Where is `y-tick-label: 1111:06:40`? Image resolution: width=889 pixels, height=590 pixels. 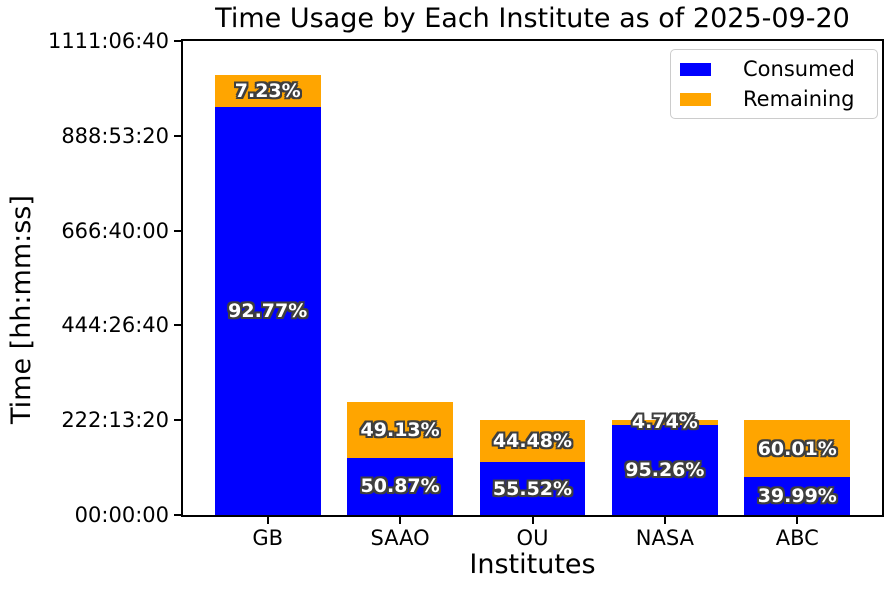 y-tick-label: 1111:06:40 is located at coordinates (108, 41).